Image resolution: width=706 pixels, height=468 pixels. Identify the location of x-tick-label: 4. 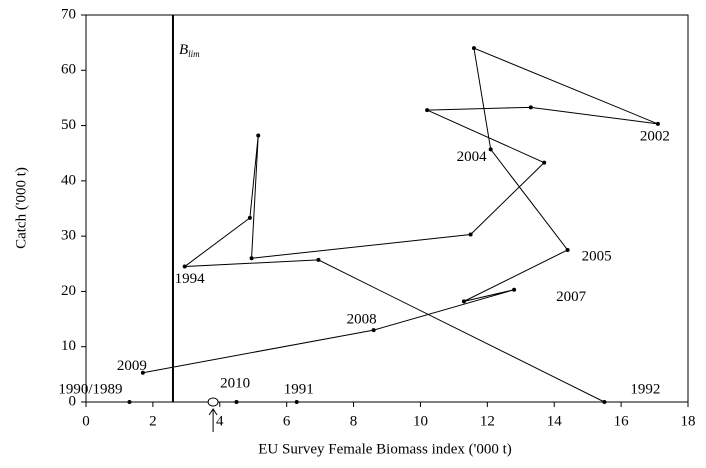
(220, 421).